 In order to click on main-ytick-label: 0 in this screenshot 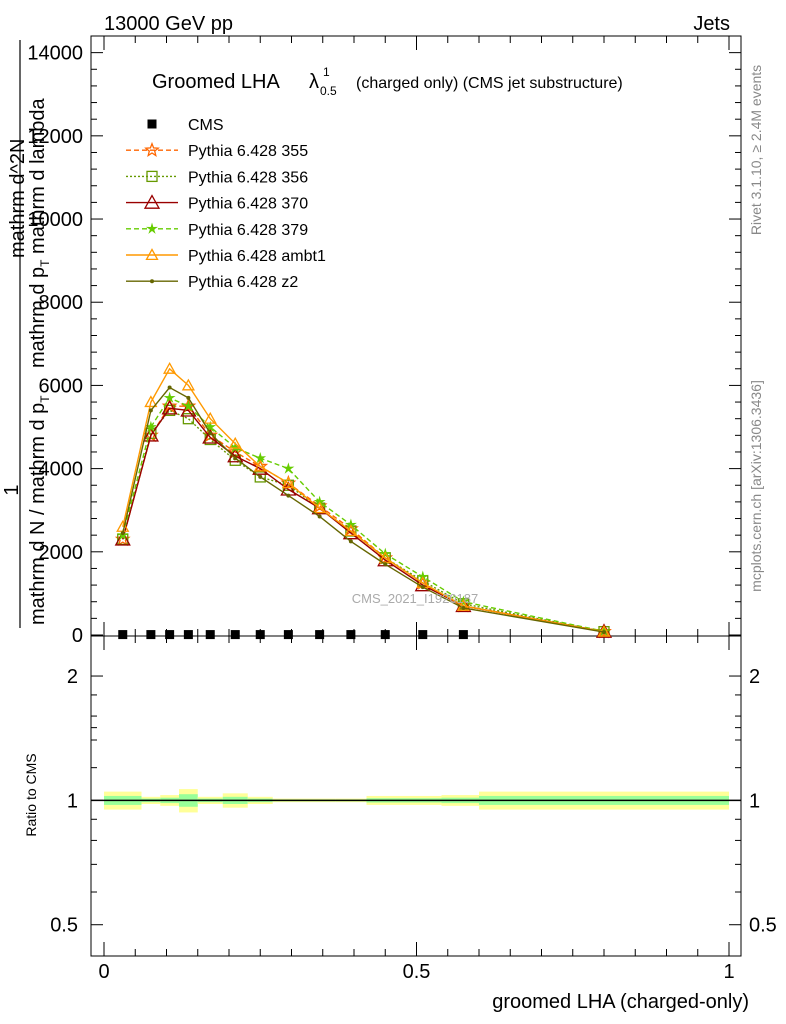, I will do `click(77, 636)`.